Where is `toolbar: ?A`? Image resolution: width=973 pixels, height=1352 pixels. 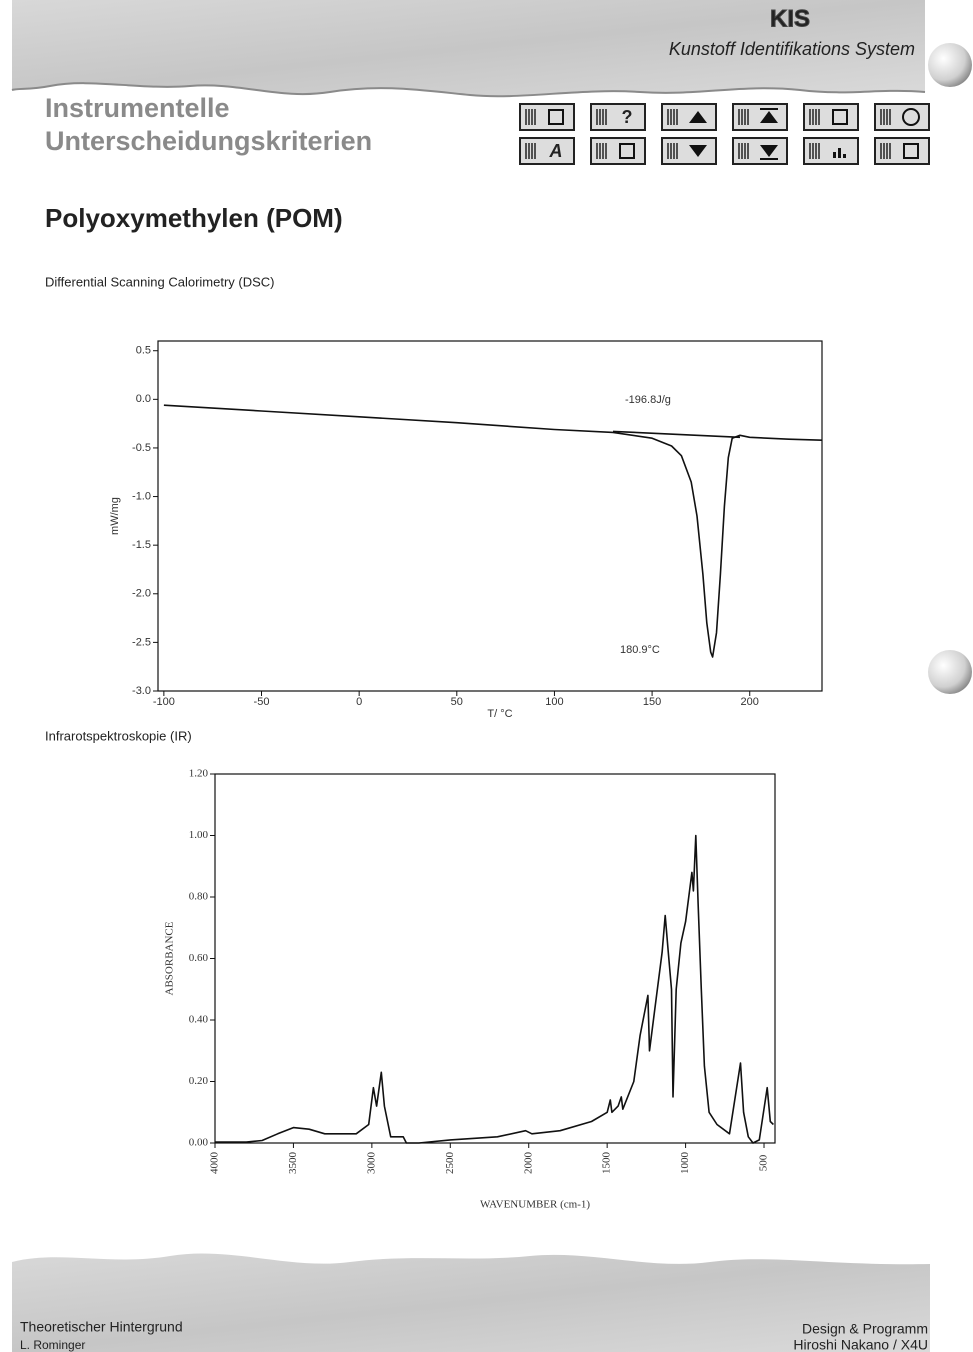
toolbar: ?A is located at coordinates (724, 134).